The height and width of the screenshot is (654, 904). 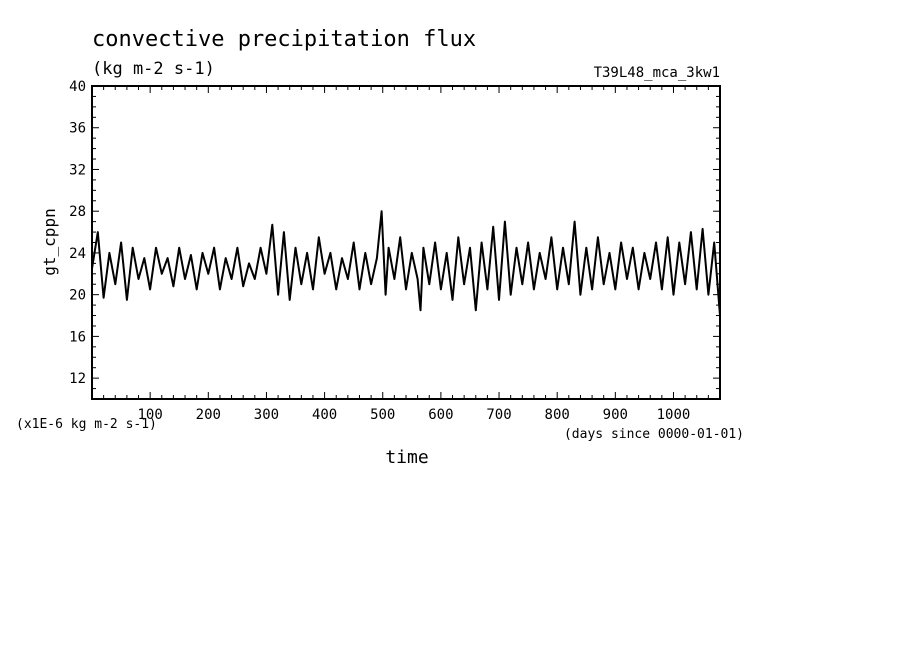 What do you see at coordinates (86, 424) in the screenshot?
I see `y-scale-note: (x1E-6 kg m-2 s-1)` at bounding box center [86, 424].